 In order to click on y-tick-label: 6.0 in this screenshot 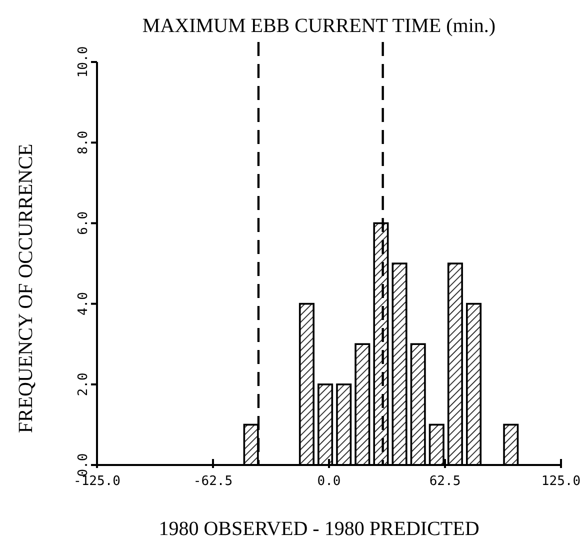, I will do `click(83, 223)`.